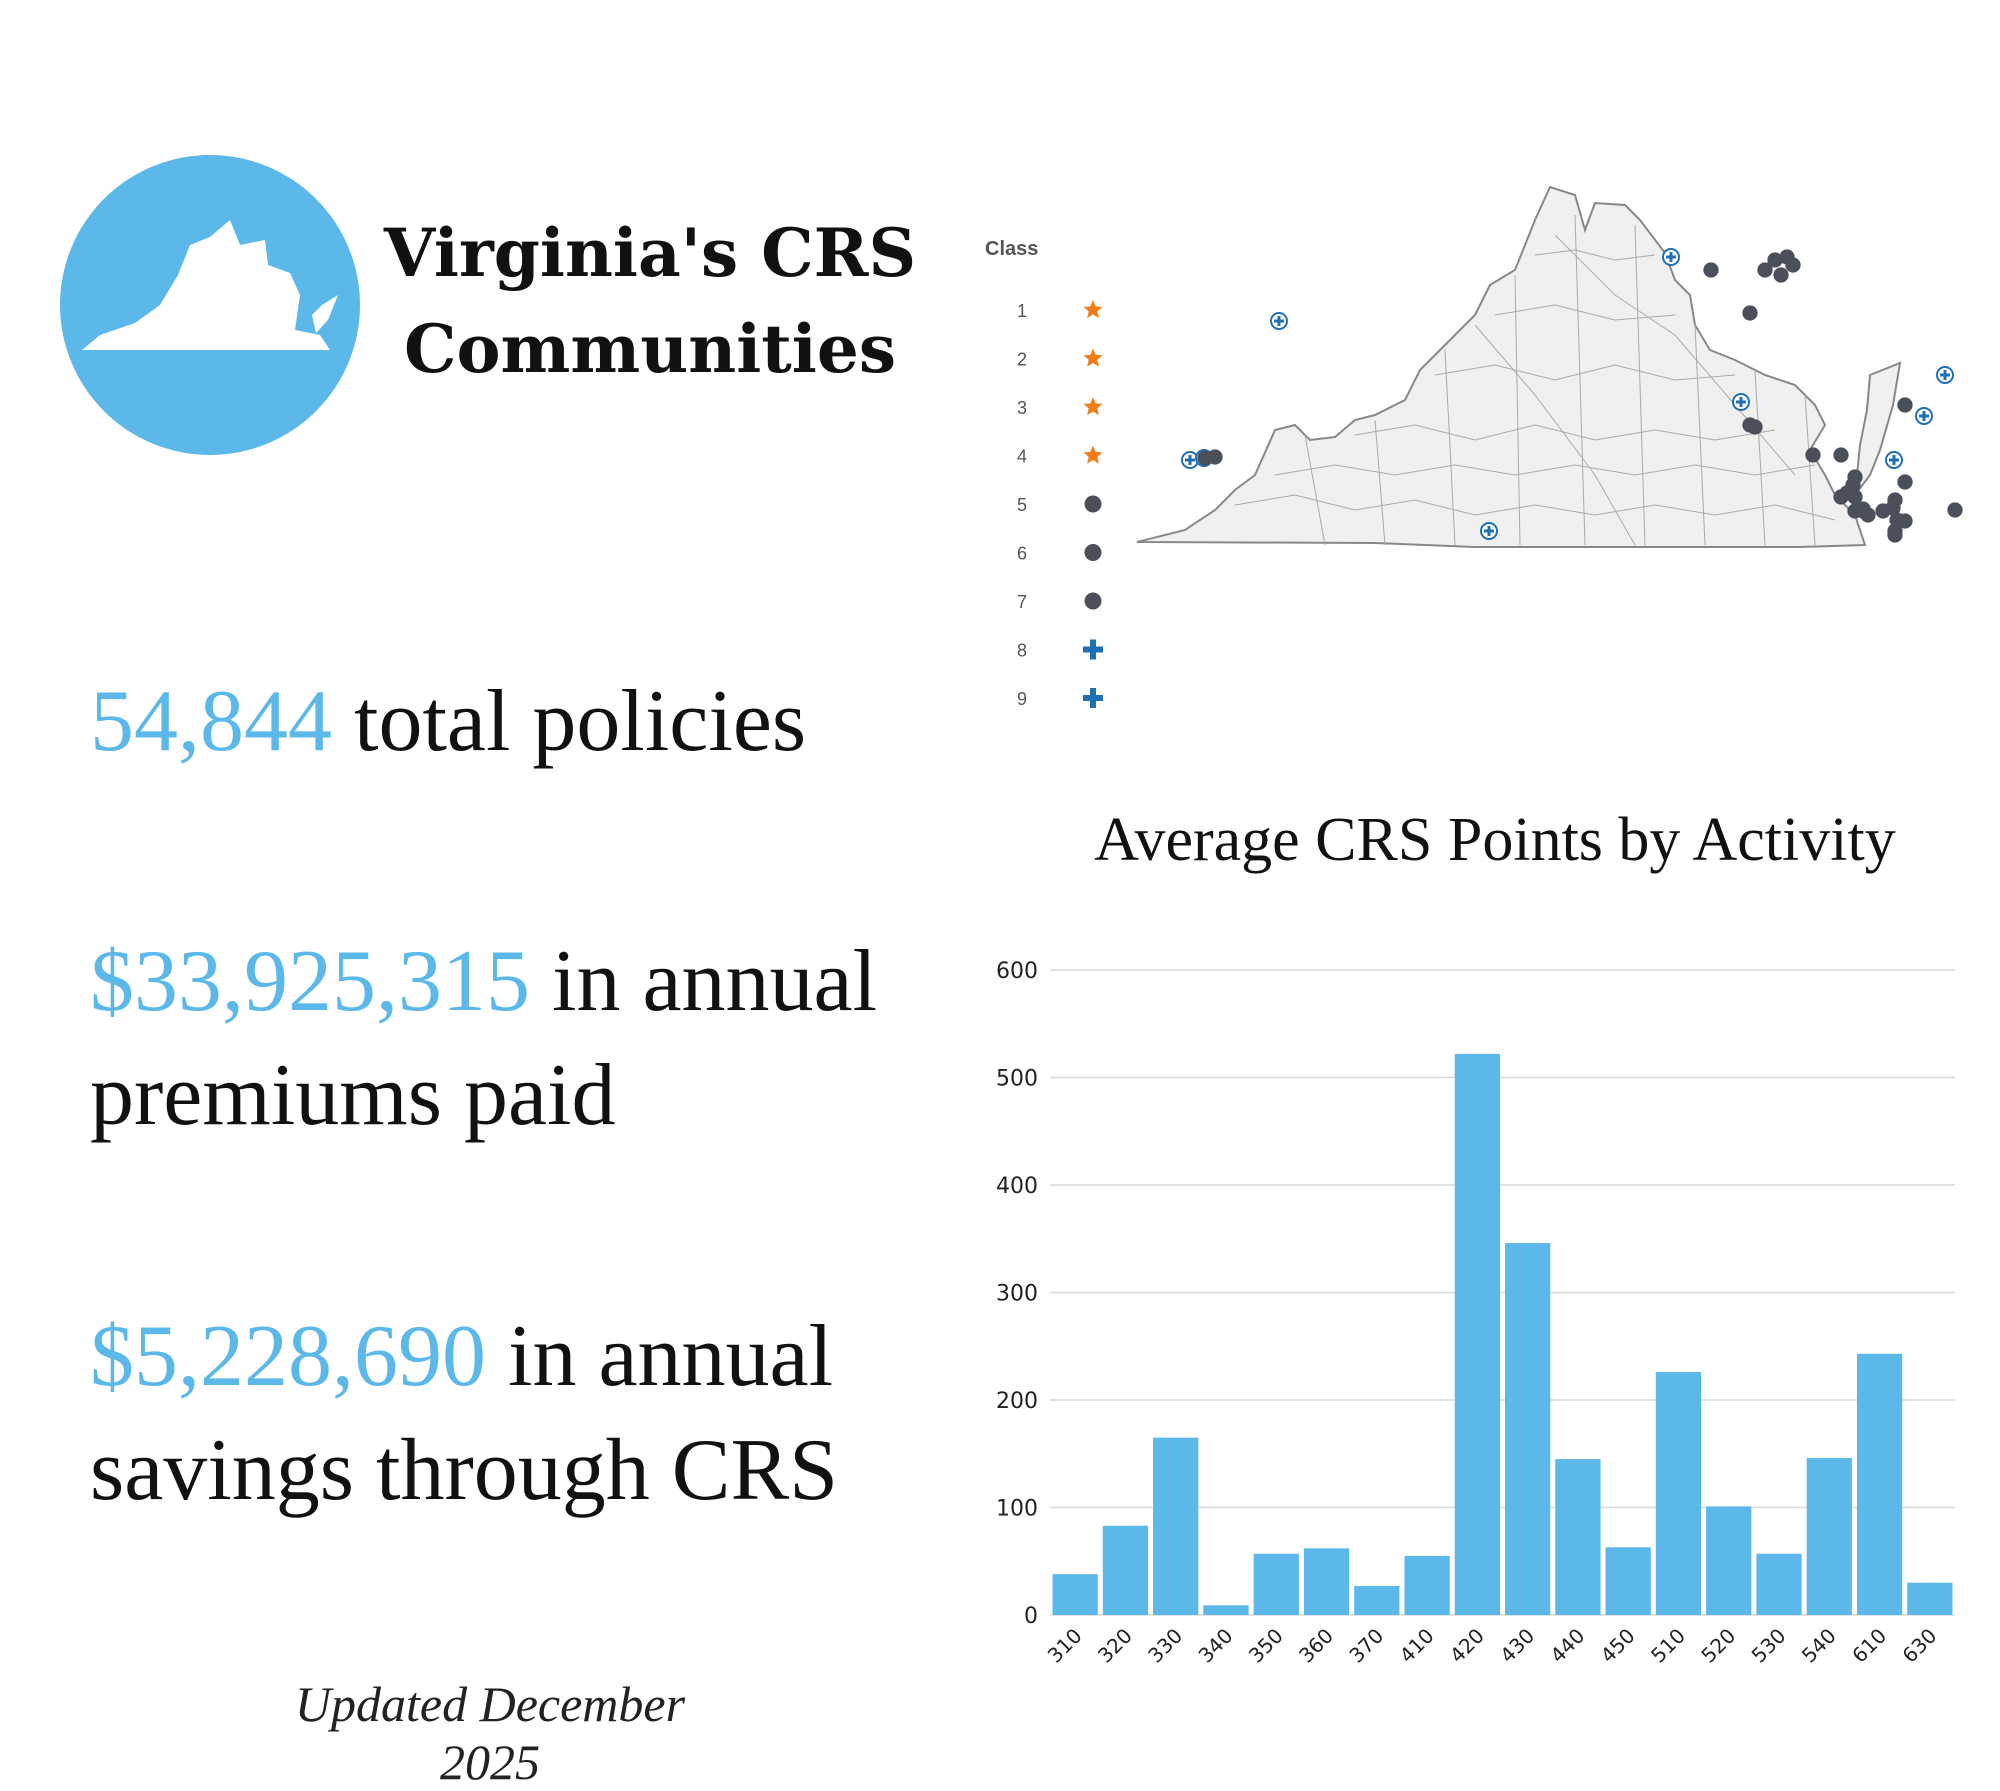  What do you see at coordinates (1022, 554) in the screenshot?
I see `legend-label: 6` at bounding box center [1022, 554].